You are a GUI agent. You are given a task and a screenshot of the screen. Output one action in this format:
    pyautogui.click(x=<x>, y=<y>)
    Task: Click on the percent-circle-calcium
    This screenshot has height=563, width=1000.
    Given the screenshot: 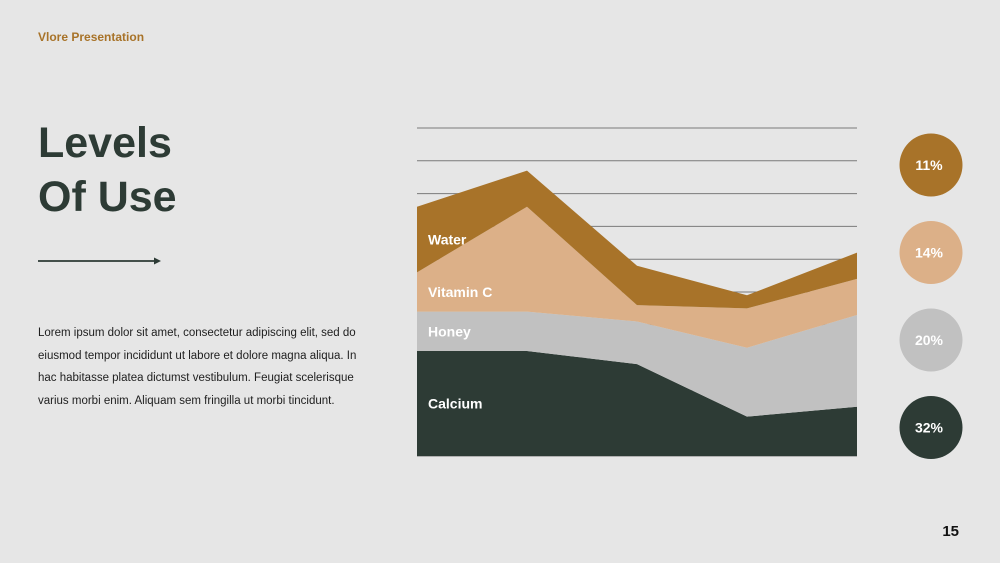 What is the action you would take?
    pyautogui.click(x=931, y=427)
    